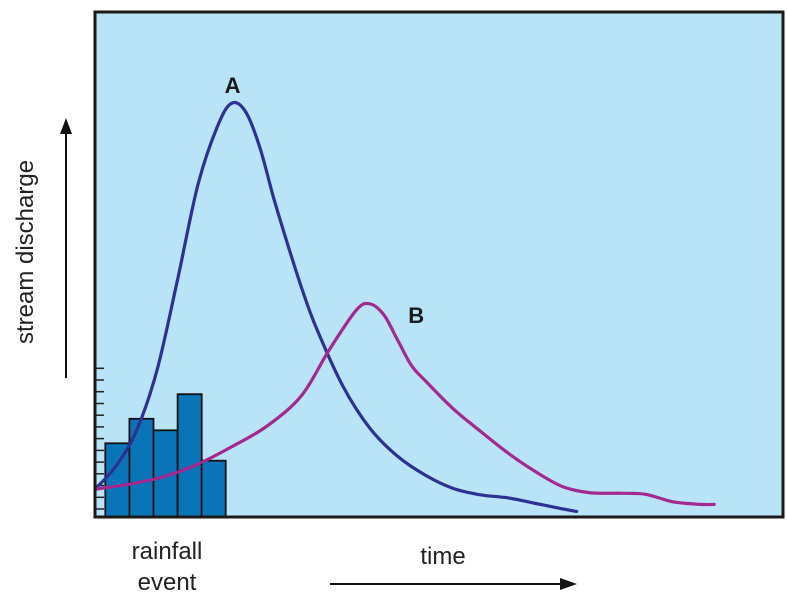 This screenshot has width=787, height=599. Describe the element at coordinates (233, 85) in the screenshot. I see `peak-label-a: A` at that location.